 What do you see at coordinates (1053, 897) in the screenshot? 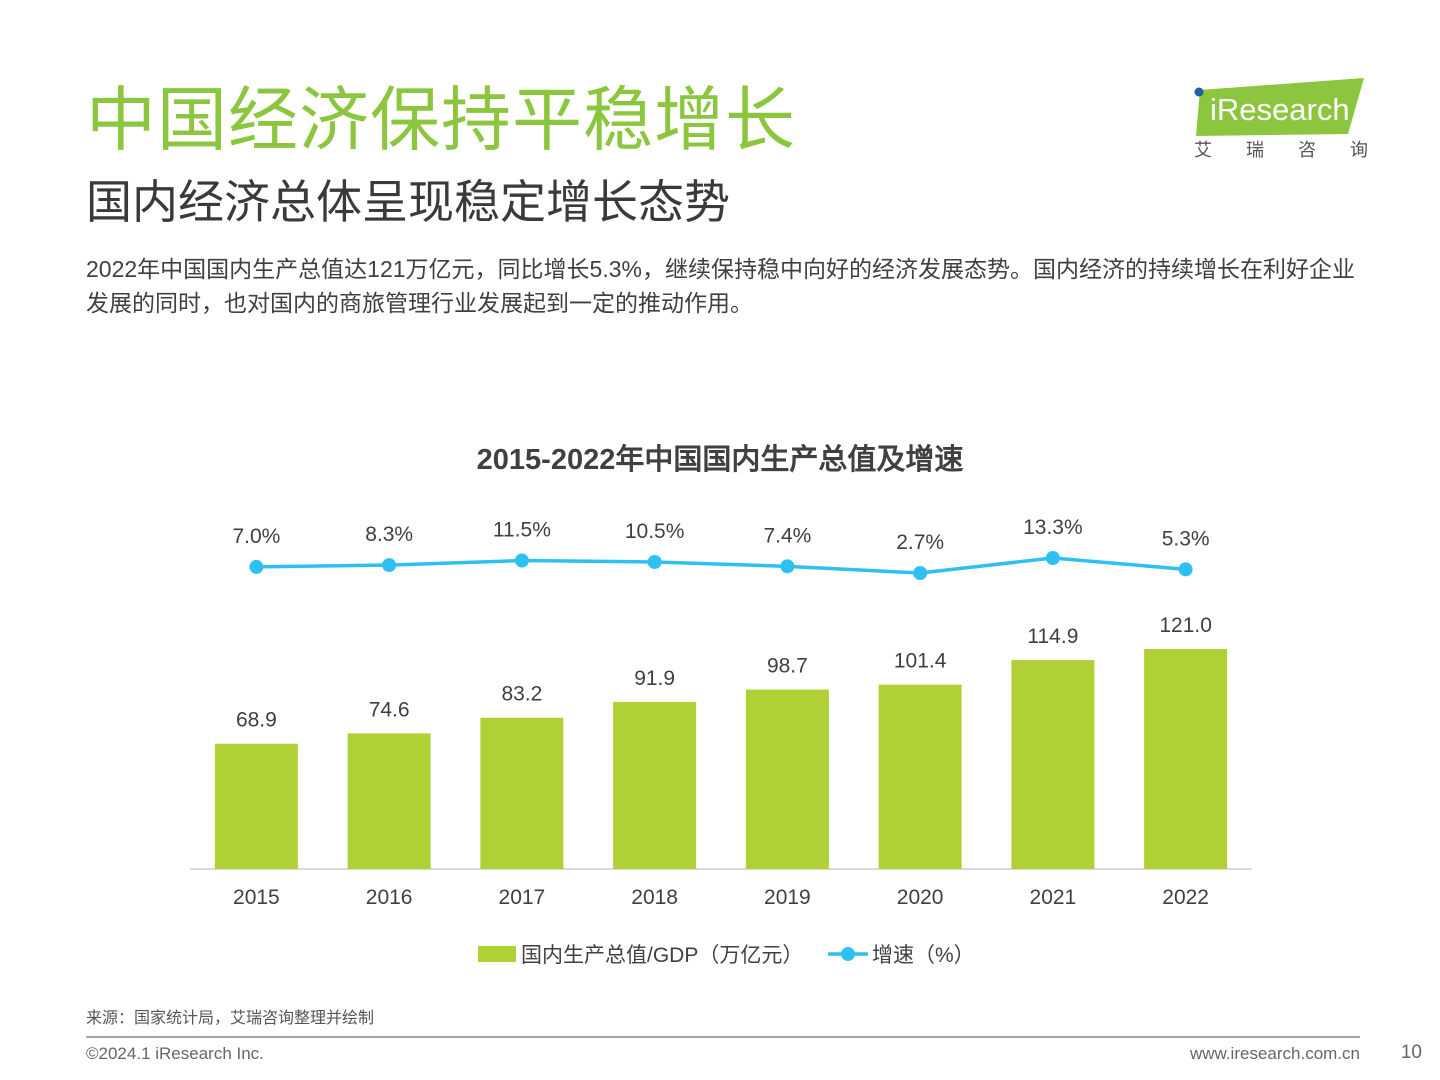
I see `x-tick-label: 2021` at bounding box center [1053, 897].